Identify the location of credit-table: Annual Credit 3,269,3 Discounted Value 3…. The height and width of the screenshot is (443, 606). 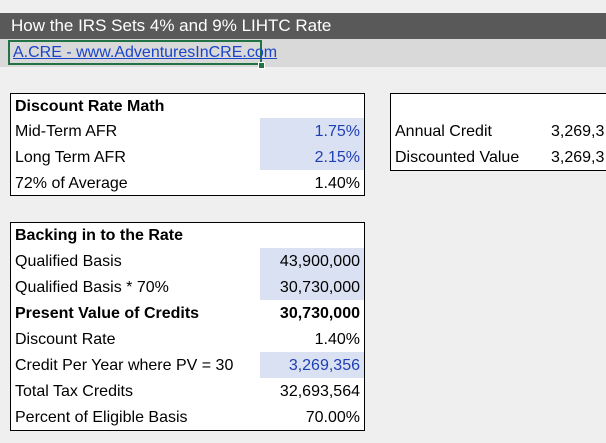
(498, 132).